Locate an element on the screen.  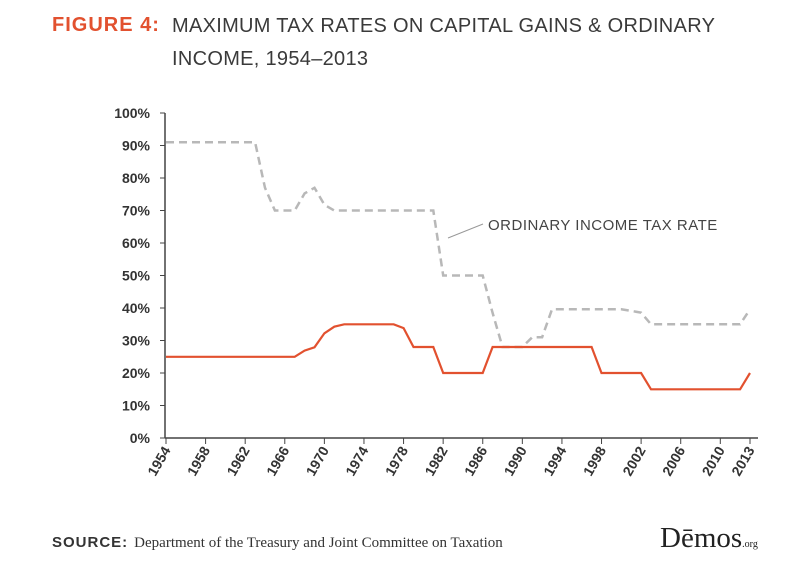
series-annotation: ORDINARY INCOME TAX RATE is located at coordinates (603, 225).